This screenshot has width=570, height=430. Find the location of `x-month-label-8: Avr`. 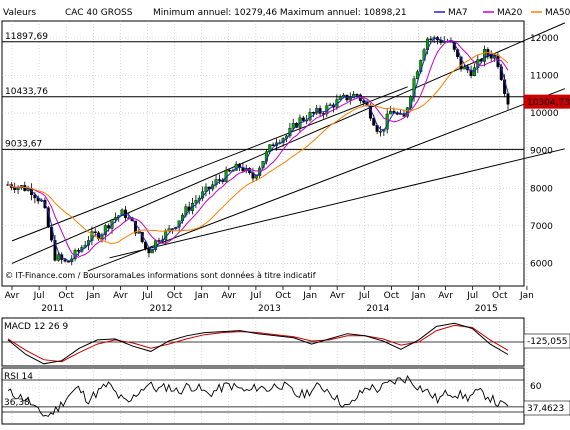

x-month-label-8: Avr is located at coordinates (228, 296).